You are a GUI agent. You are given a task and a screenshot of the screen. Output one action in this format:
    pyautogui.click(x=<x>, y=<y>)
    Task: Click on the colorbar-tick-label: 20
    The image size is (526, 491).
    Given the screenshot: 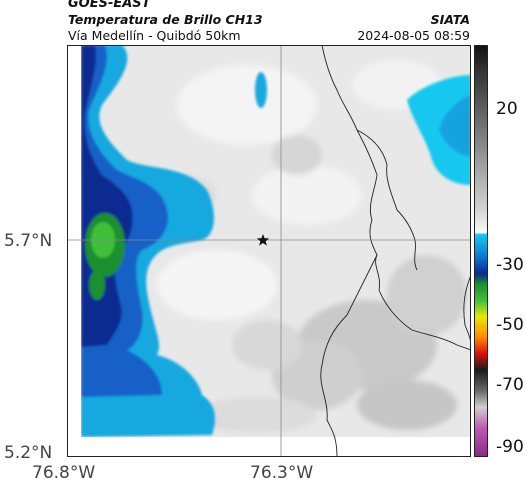 What is the action you would take?
    pyautogui.click(x=507, y=109)
    